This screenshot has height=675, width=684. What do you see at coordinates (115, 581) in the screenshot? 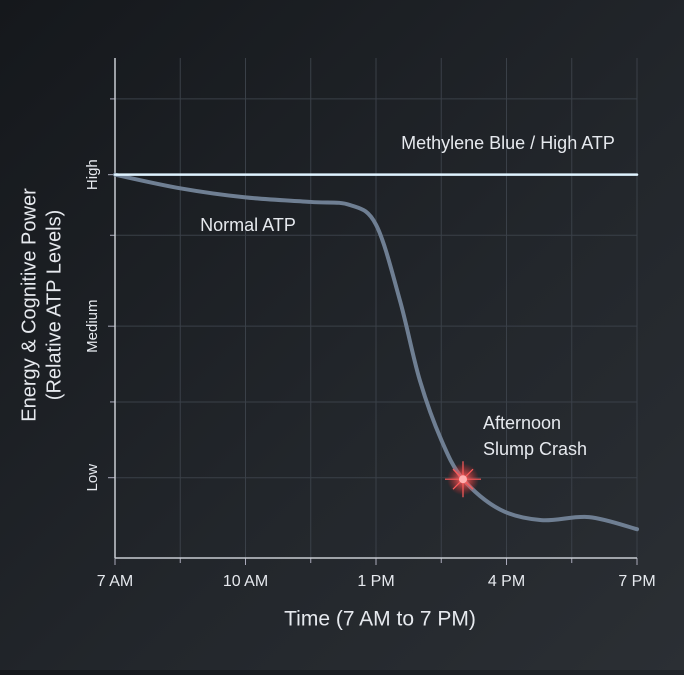
I see `x-tick-label: 7 AM` at bounding box center [115, 581].